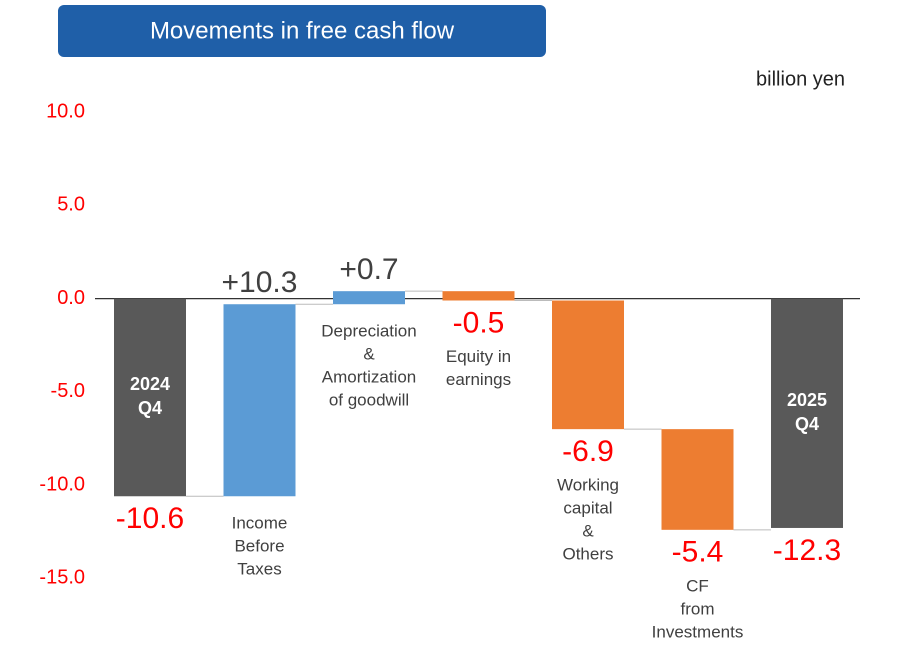  I want to click on chart-title: Movements in free cash flow, so click(302, 30).